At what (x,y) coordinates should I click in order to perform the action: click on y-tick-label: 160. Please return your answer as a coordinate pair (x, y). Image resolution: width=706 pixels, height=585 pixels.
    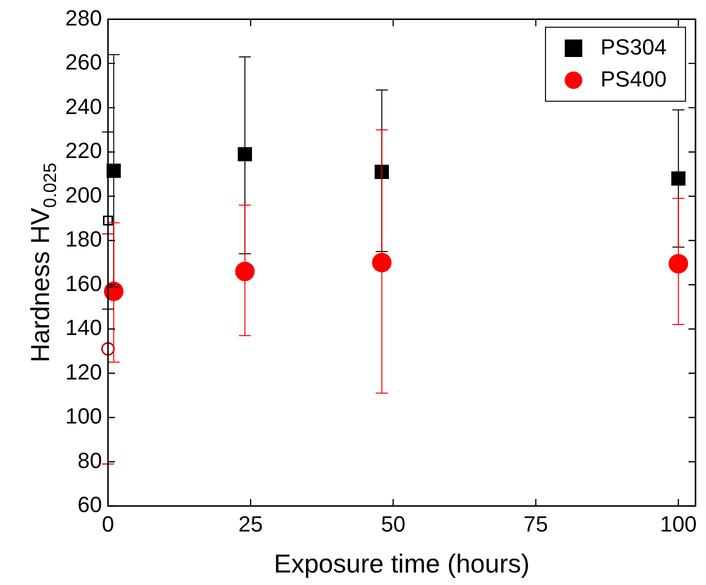
    Looking at the image, I should click on (83, 283).